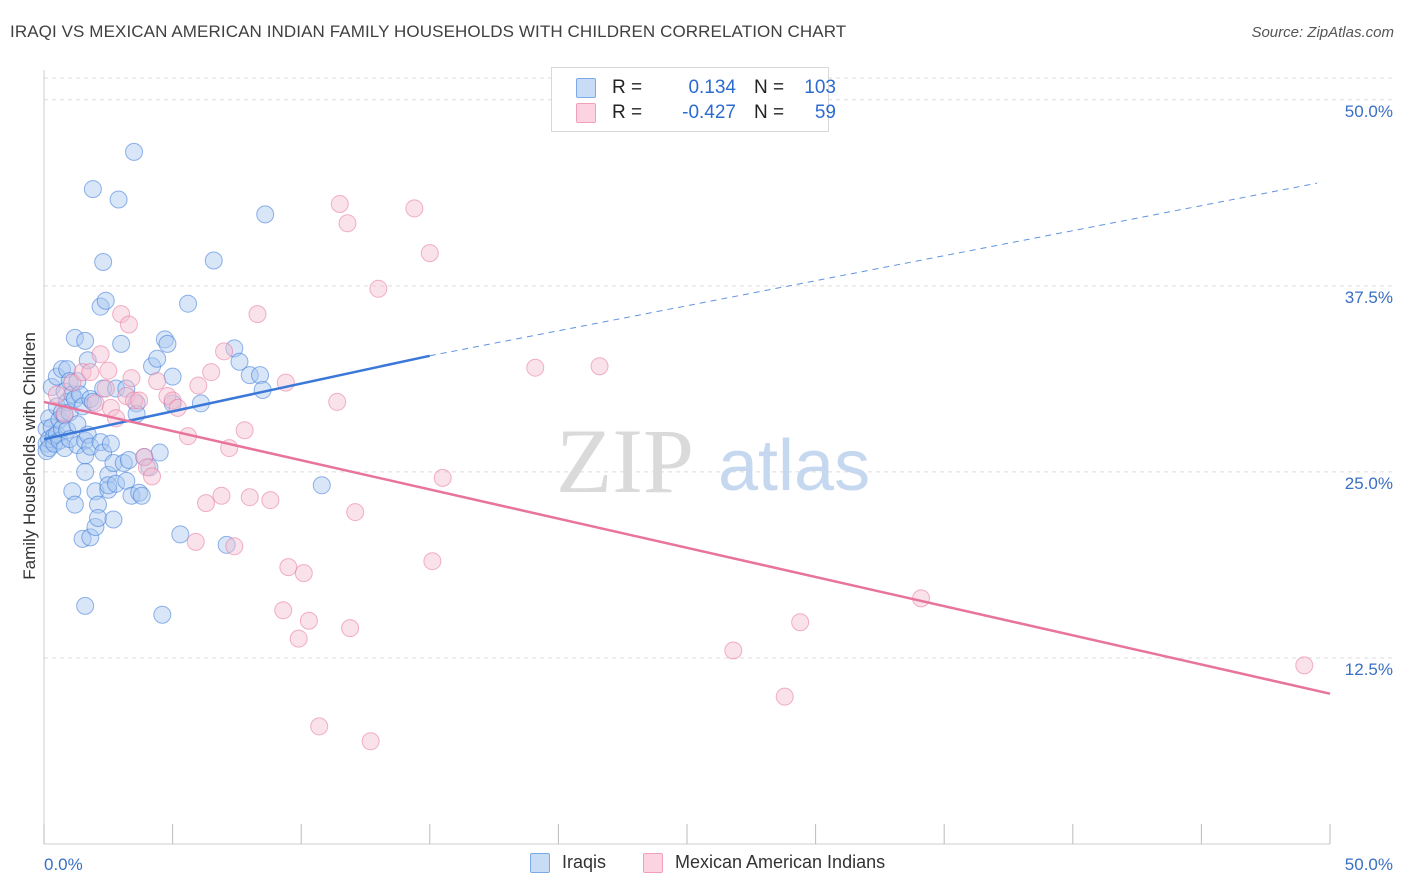 This screenshot has height=892, width=1406. What do you see at coordinates (780, 862) in the screenshot?
I see `bottom-legend-label-mexican-american-indians: Mexican American Indians` at bounding box center [780, 862].